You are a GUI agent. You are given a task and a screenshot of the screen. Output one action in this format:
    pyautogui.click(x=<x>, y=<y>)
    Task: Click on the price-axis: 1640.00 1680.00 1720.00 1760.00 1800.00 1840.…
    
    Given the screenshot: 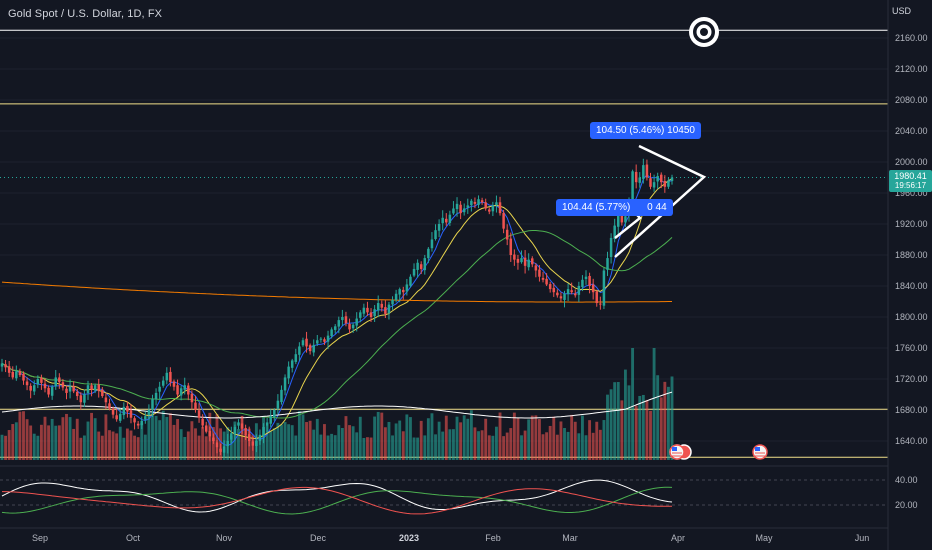 What is the action you would take?
    pyautogui.click(x=911, y=271)
    